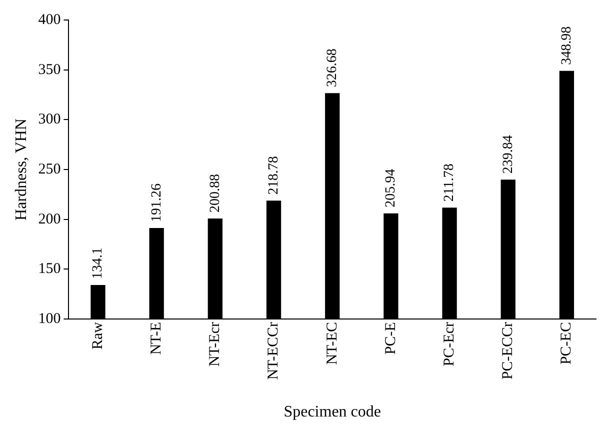 The image size is (614, 434). What do you see at coordinates (49, 120) in the screenshot?
I see `y-tick-label: 300` at bounding box center [49, 120].